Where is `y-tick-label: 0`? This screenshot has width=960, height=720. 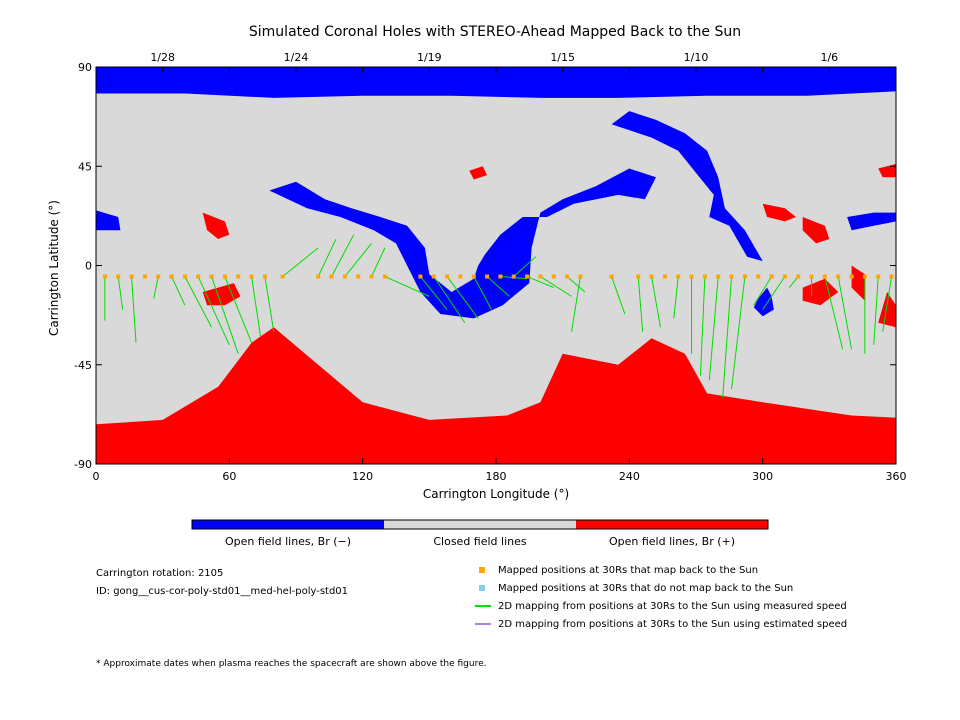
y-tick-label: 0 is located at coordinates (88, 266).